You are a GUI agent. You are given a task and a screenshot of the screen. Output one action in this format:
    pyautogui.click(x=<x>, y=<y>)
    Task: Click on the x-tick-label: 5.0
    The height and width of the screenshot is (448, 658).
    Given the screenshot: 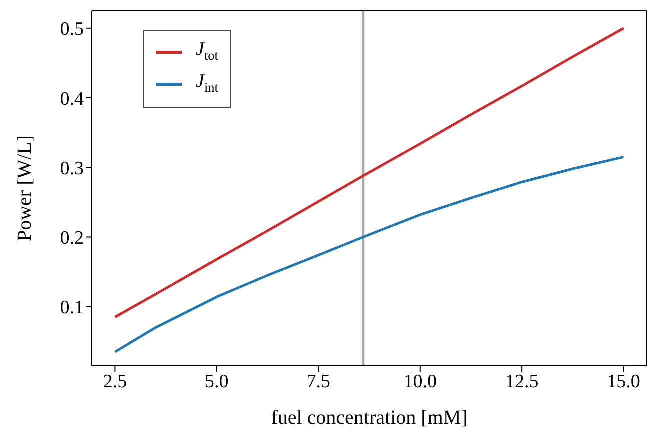 What is the action you would take?
    pyautogui.click(x=217, y=381)
    